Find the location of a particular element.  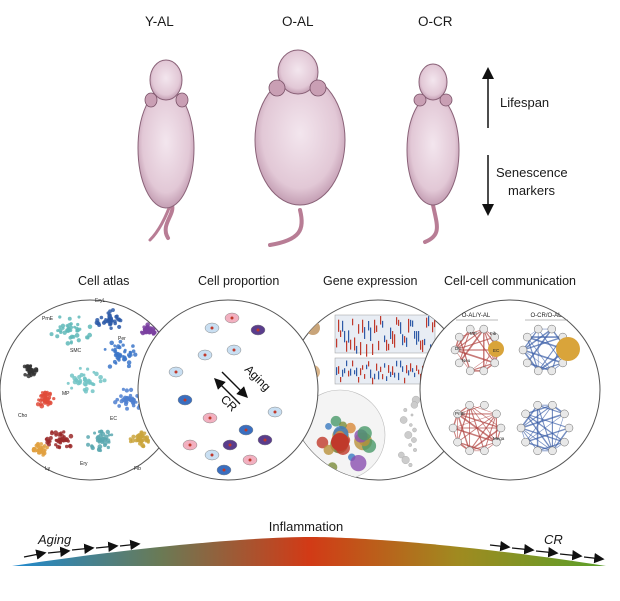

atlas-cluster-label: MP is located at coordinates (66, 394).